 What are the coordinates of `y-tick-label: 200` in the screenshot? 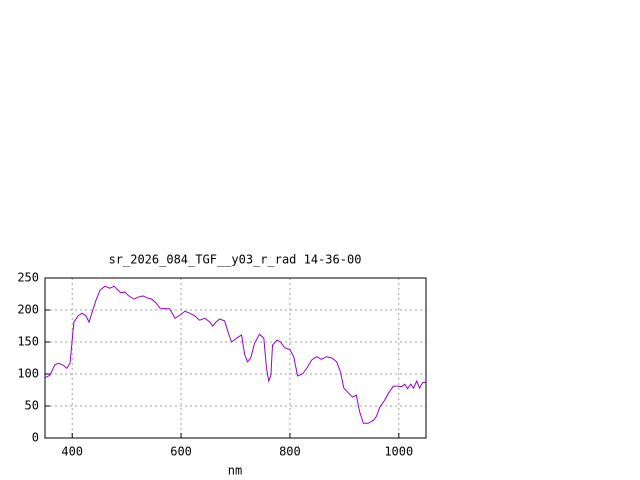 It's located at (28, 310).